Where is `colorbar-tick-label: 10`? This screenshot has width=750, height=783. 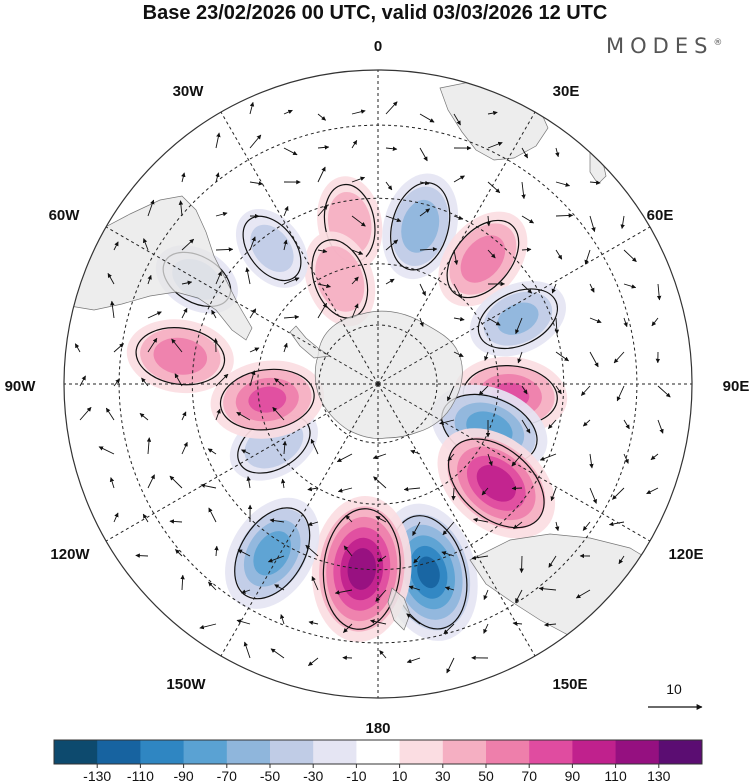 colorbar-tick-label: 10 is located at coordinates (400, 775).